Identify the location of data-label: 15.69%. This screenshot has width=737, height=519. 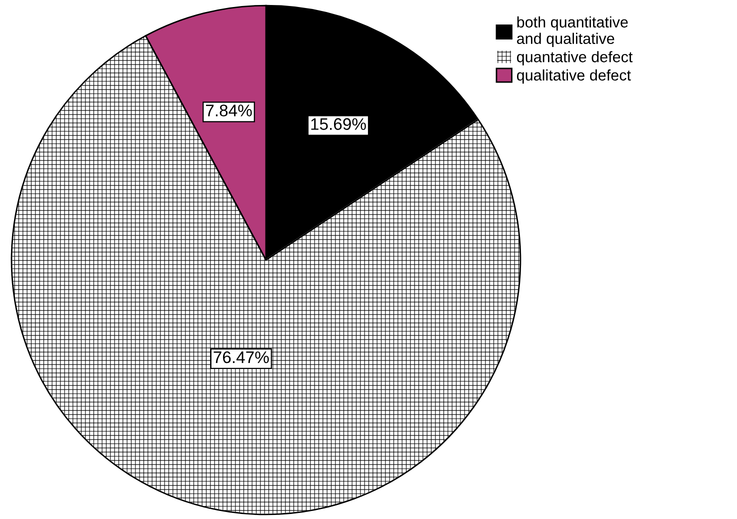
(338, 124).